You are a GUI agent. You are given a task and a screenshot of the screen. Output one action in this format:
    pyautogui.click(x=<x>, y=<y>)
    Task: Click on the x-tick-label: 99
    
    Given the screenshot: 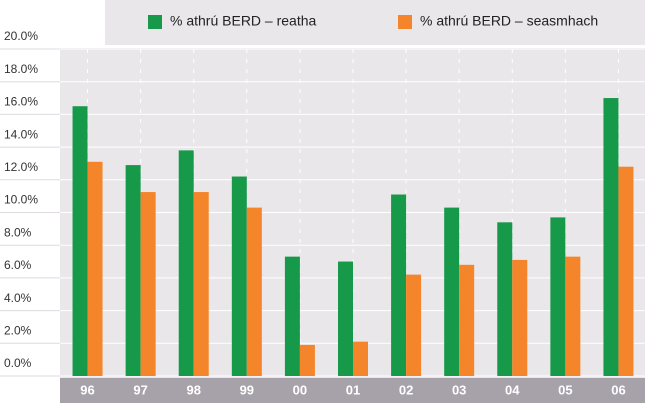 What is the action you would take?
    pyautogui.click(x=247, y=389)
    